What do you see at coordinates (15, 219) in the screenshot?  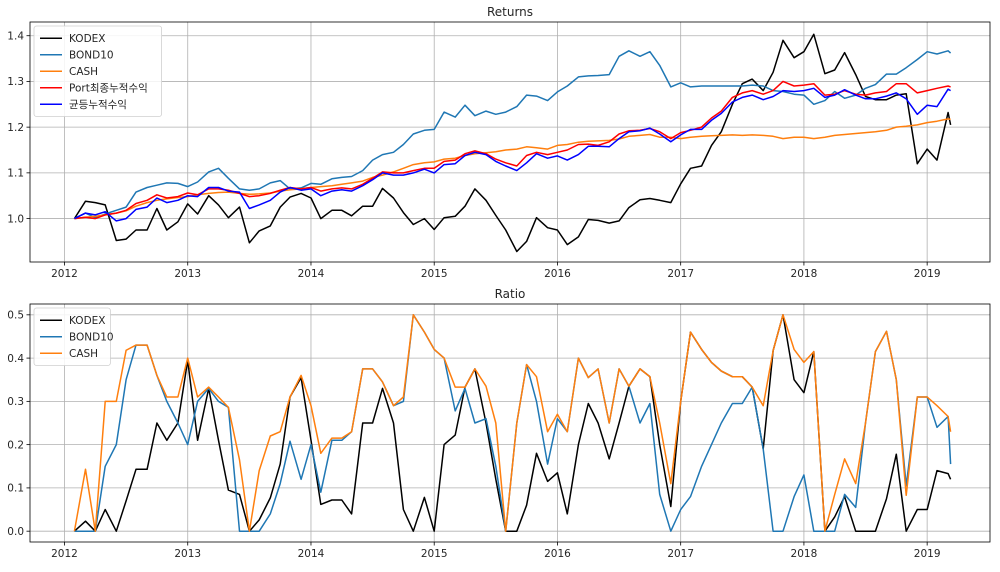 I see `y-tick-label: 1.0` at bounding box center [15, 219].